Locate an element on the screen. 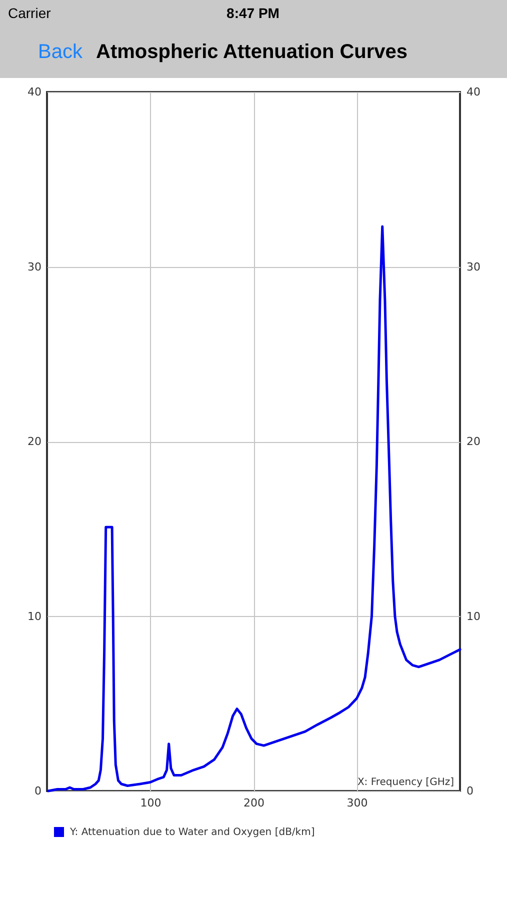 This screenshot has height=900, width=507. y-tick-label: 30 is located at coordinates (35, 267).